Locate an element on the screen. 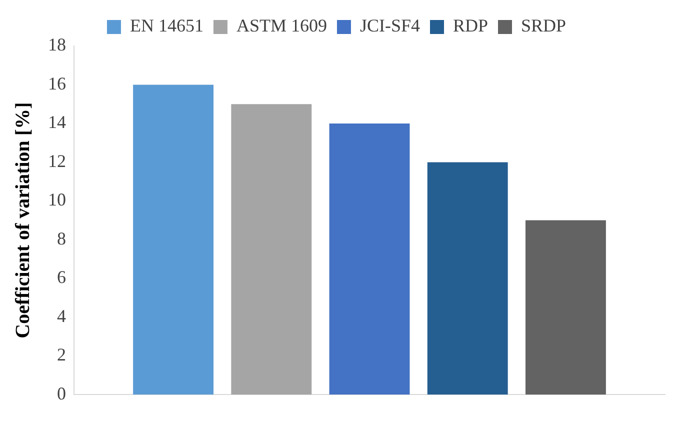 The width and height of the screenshot is (683, 423). y-tick-label: 18 is located at coordinates (57, 44).